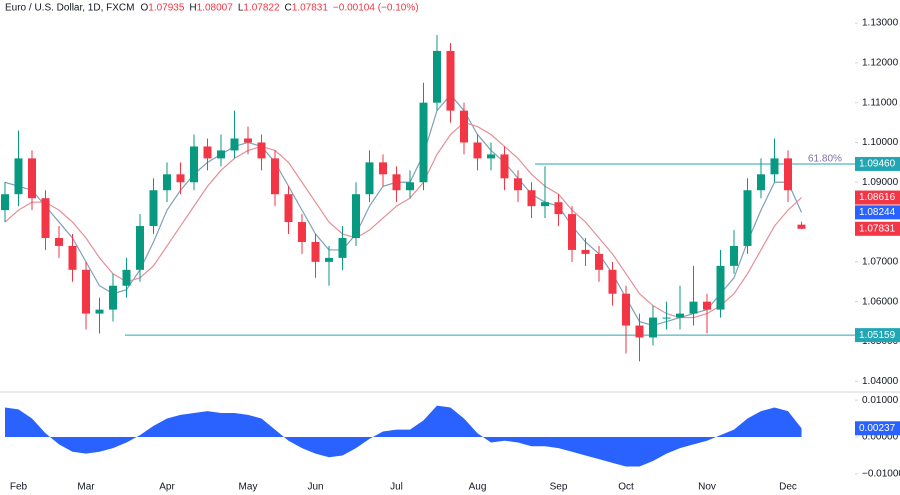  What do you see at coordinates (881, 474) in the screenshot?
I see `osc-tick-label: −0.01000` at bounding box center [881, 474].